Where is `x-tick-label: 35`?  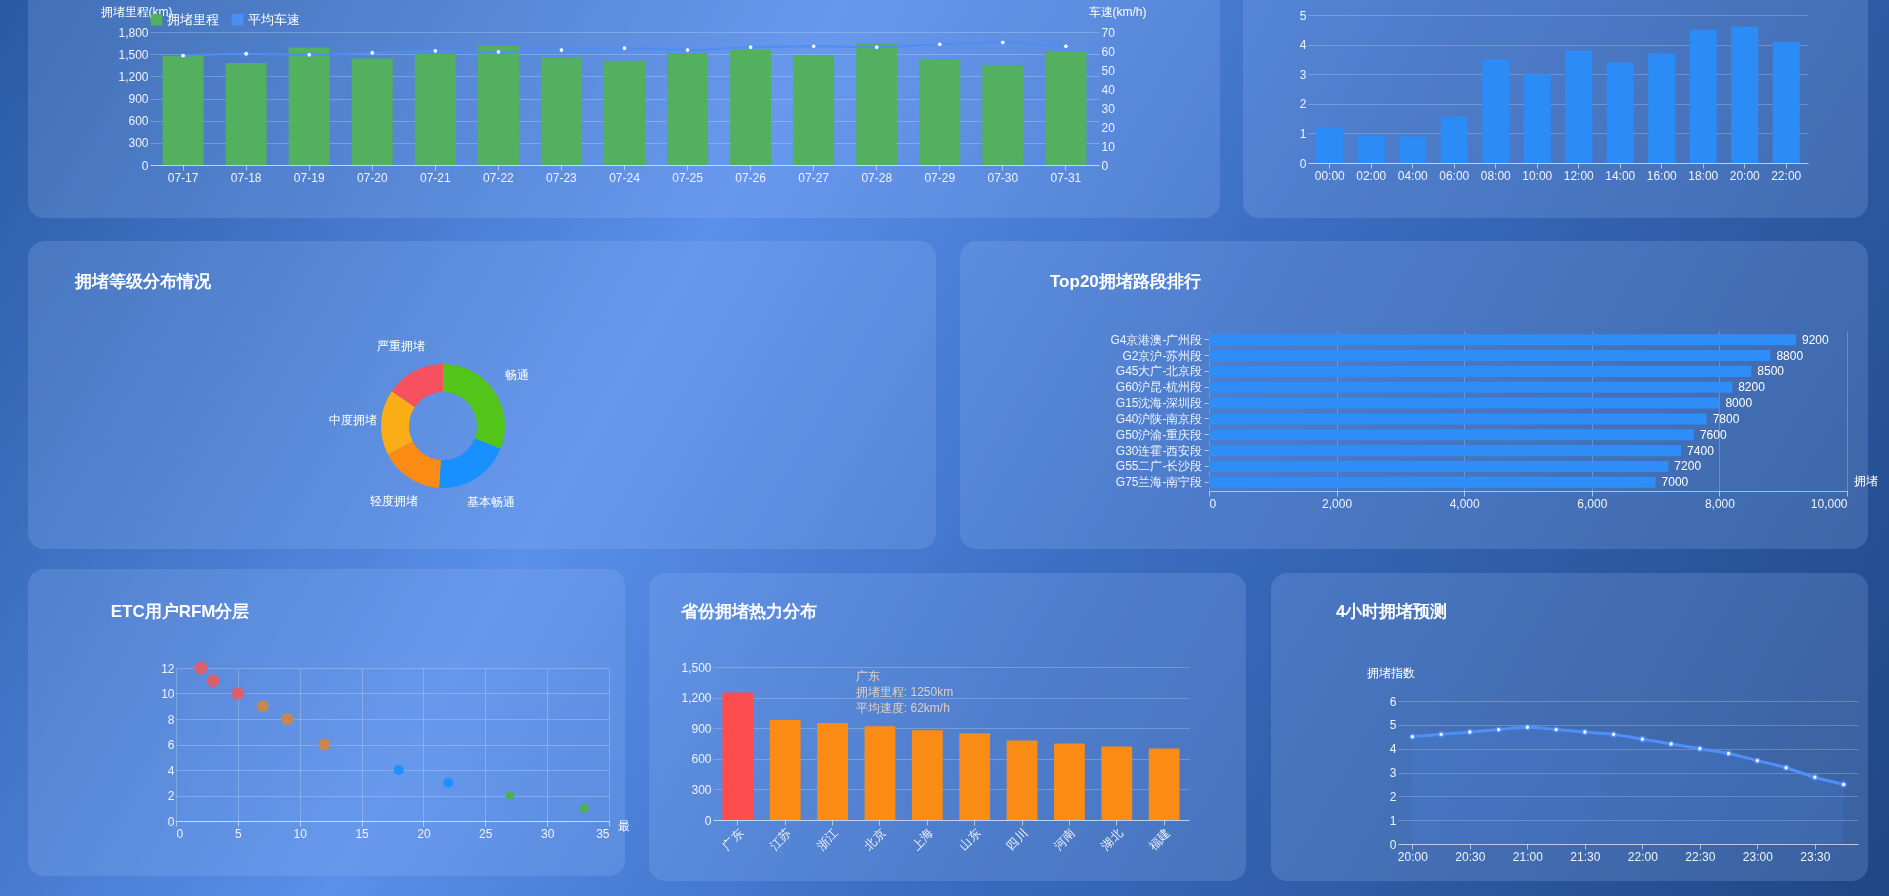 x-tick-label: 35 is located at coordinates (603, 833).